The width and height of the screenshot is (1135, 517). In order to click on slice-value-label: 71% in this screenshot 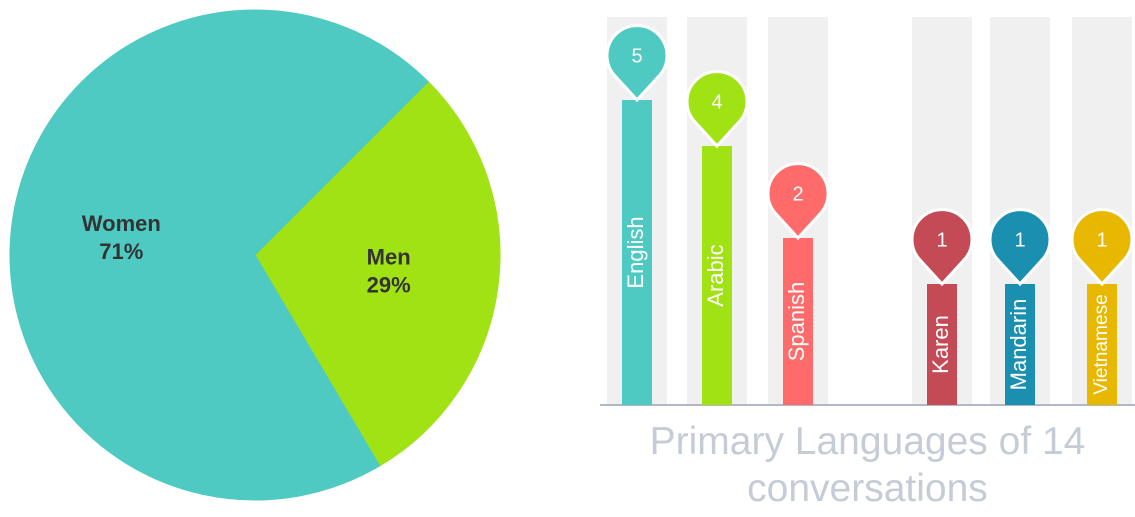, I will do `click(121, 251)`.